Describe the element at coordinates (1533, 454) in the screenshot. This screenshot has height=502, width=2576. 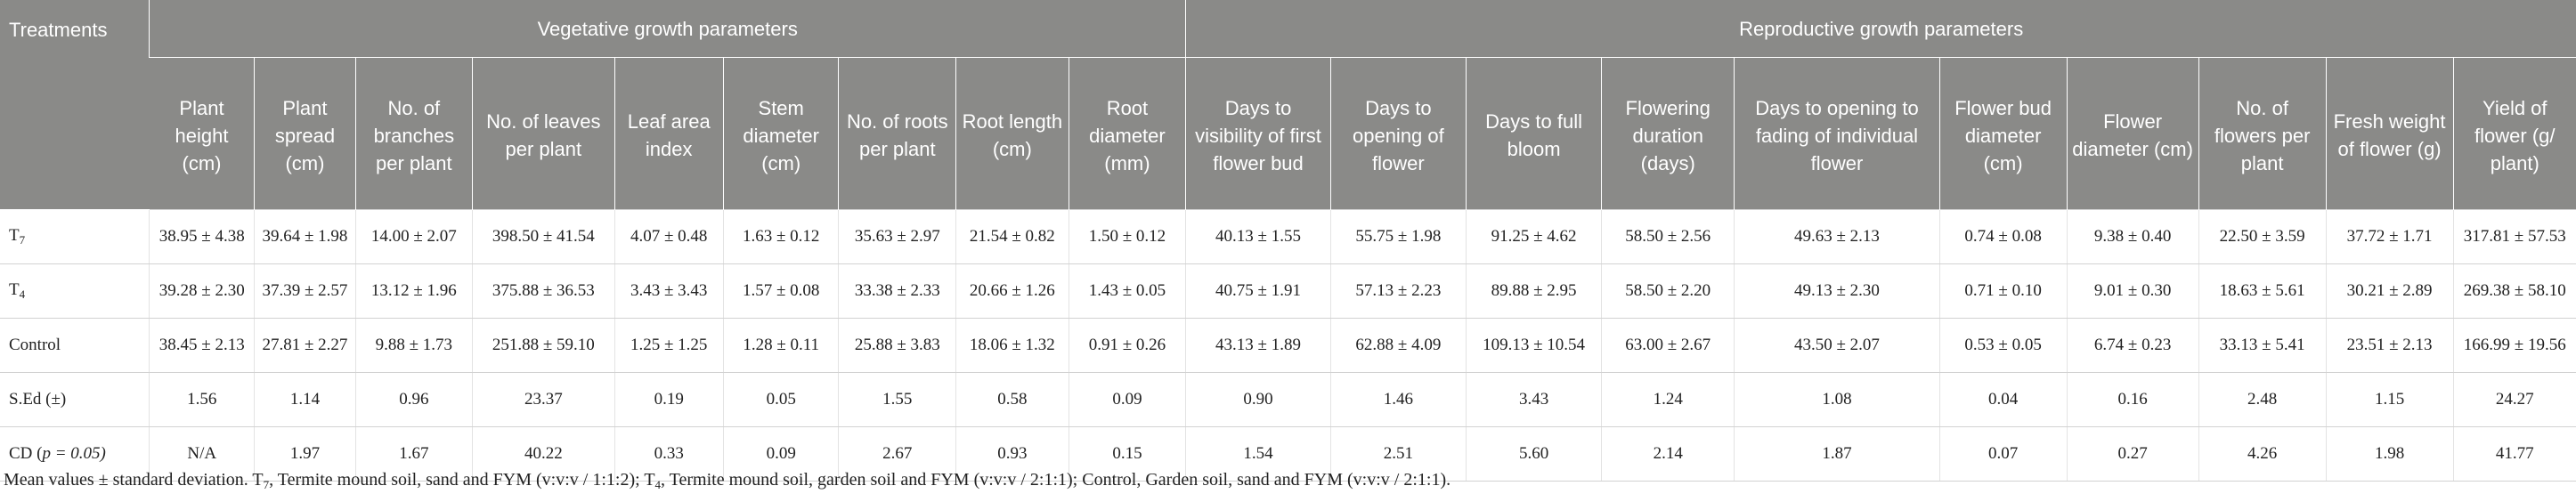
I see `table-cell: 5.60` at that location.